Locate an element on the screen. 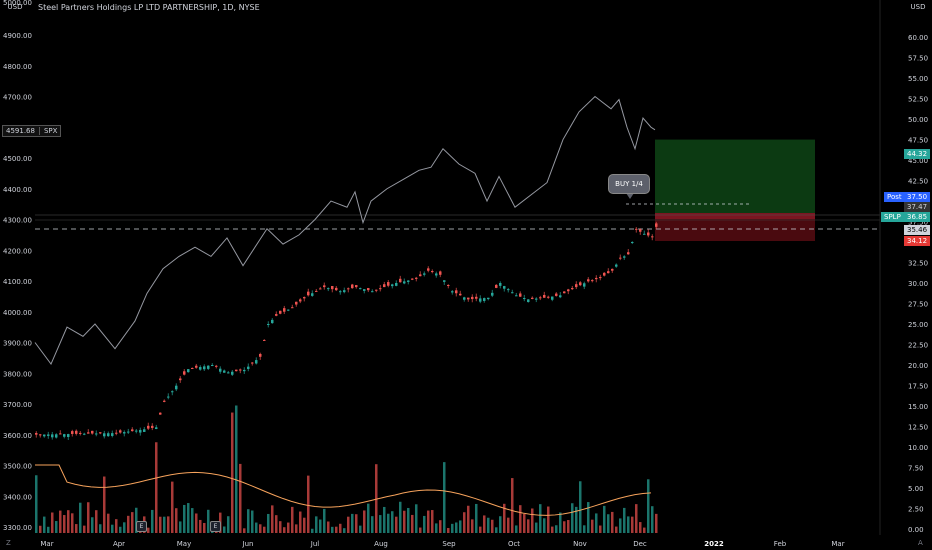  earnings-marker-2: E is located at coordinates (215, 526).